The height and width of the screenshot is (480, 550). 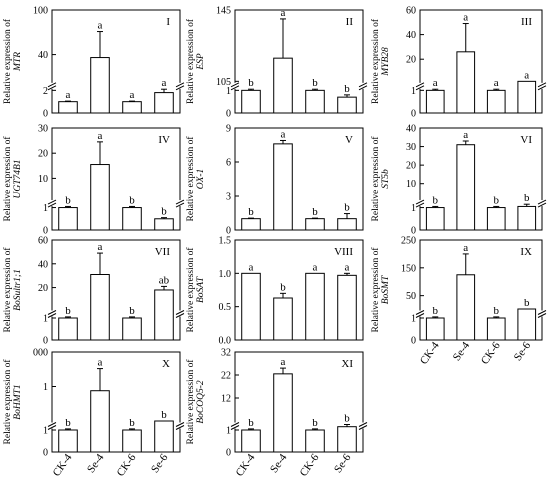 What do you see at coordinates (526, 22) in the screenshot?
I see `panel-label: III` at bounding box center [526, 22].